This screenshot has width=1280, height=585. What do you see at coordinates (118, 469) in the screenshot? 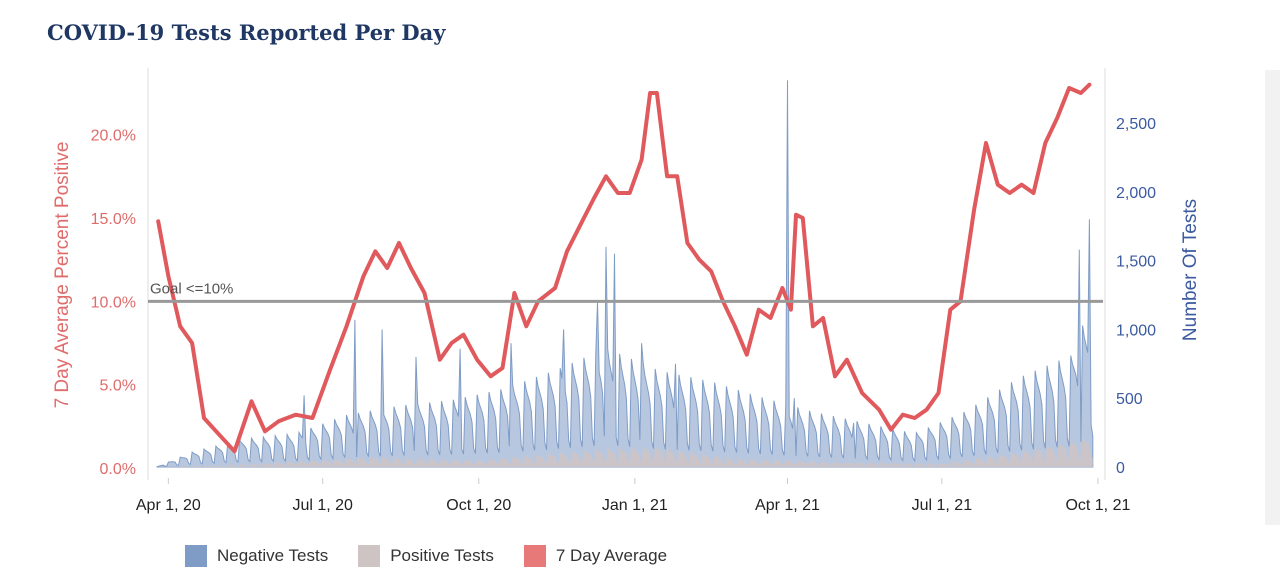
I see `left-tick-label: 0.0%` at bounding box center [118, 469].